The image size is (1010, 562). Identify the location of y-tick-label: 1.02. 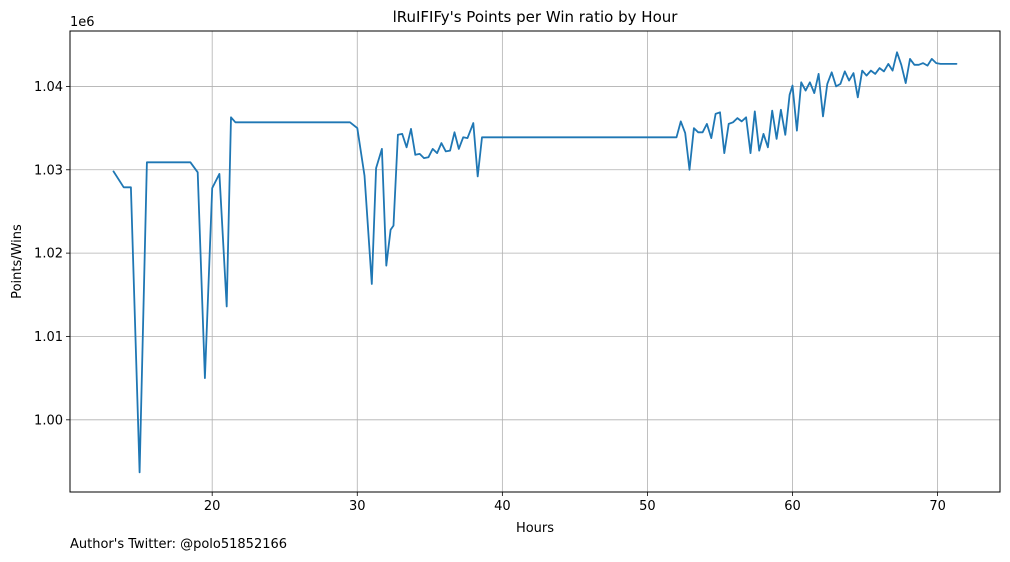
(48, 254).